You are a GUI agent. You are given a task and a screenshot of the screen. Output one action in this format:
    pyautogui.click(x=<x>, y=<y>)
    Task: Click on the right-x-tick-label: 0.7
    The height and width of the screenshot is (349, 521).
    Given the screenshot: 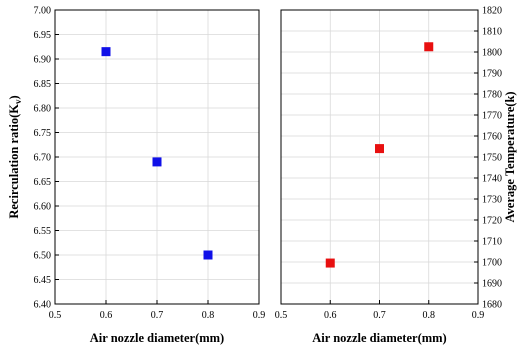 What is the action you would take?
    pyautogui.click(x=379, y=315)
    